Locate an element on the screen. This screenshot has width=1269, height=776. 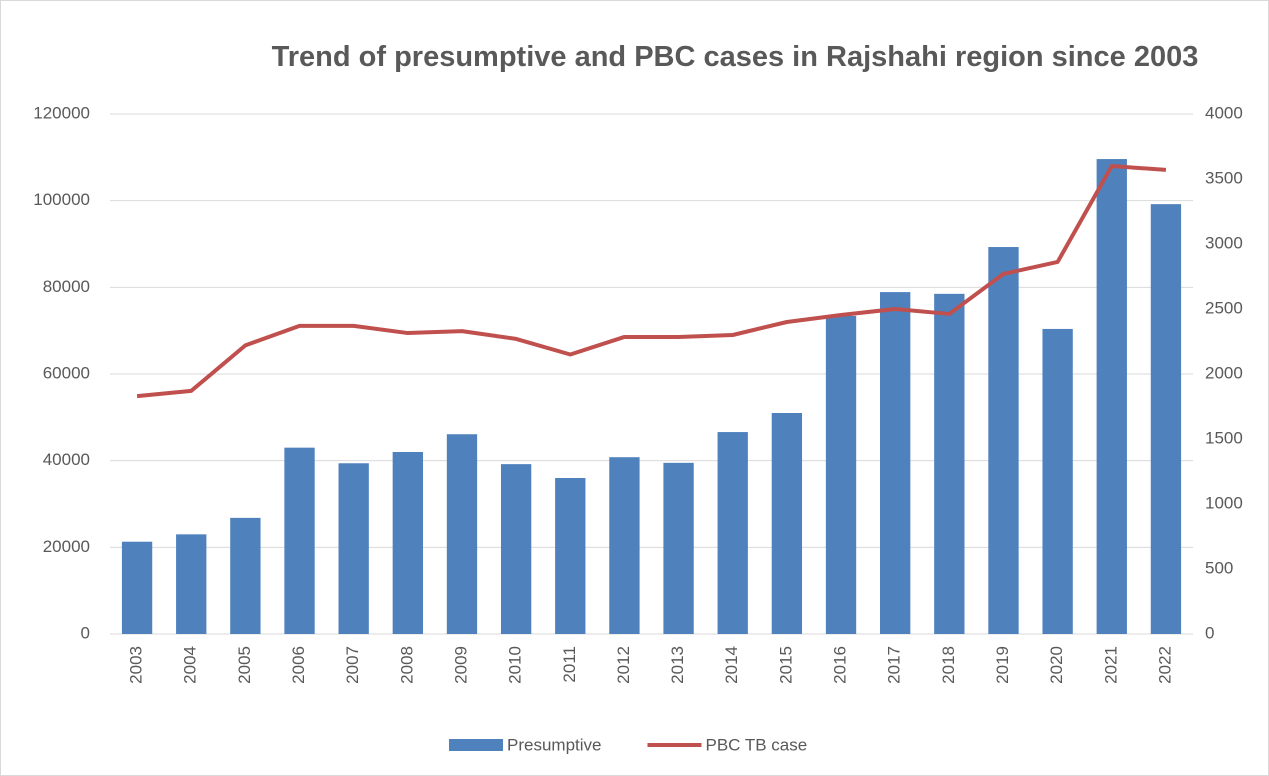
legend-swatch is located at coordinates (476, 745).